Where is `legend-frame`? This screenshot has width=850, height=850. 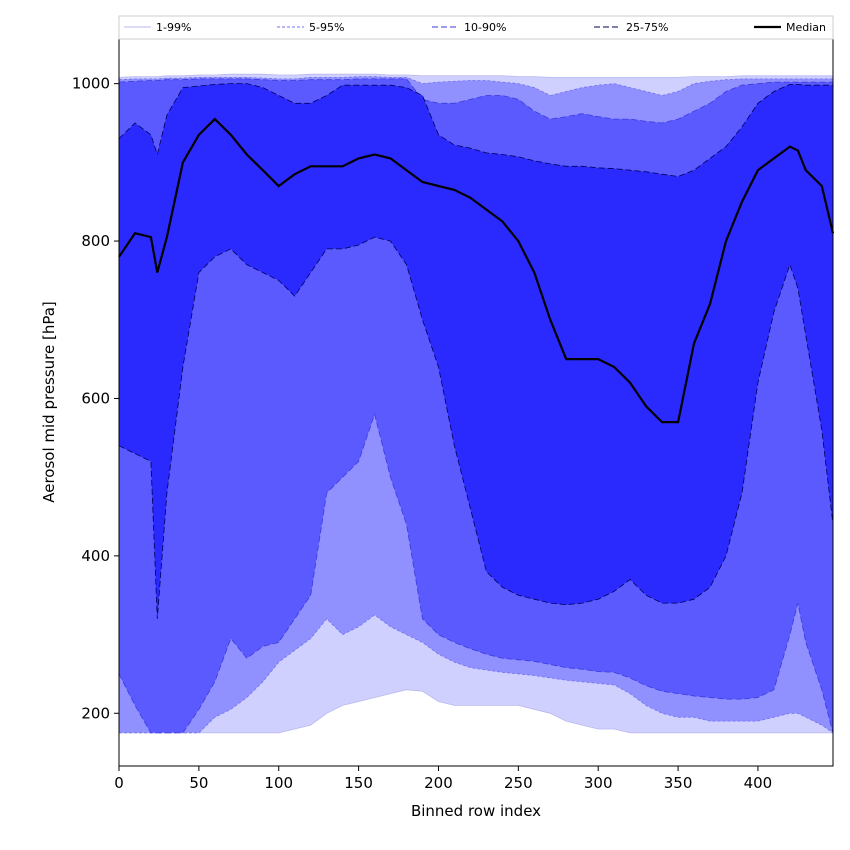 legend-frame is located at coordinates (476, 27).